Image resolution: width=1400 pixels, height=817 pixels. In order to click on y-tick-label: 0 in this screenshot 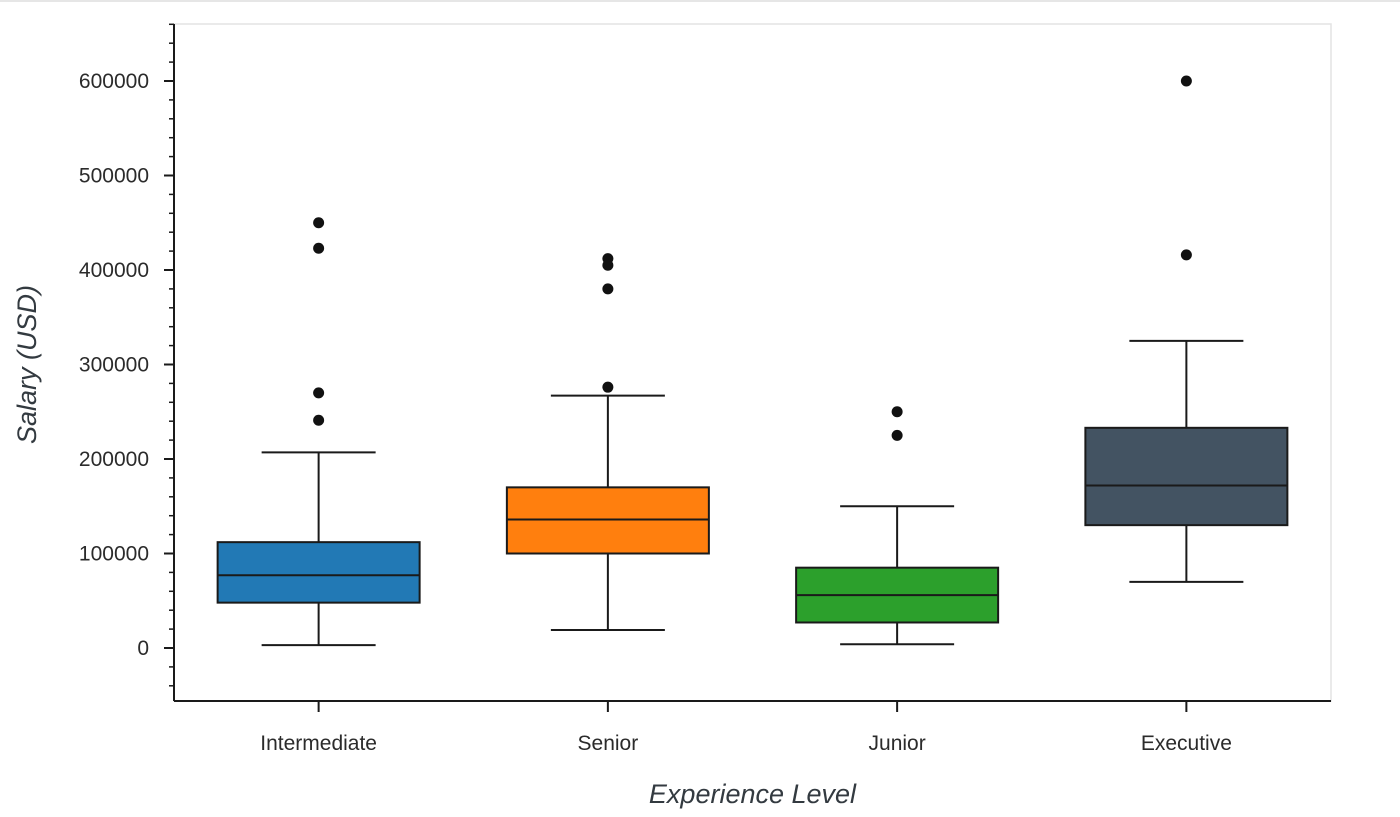, I will do `click(143, 648)`.